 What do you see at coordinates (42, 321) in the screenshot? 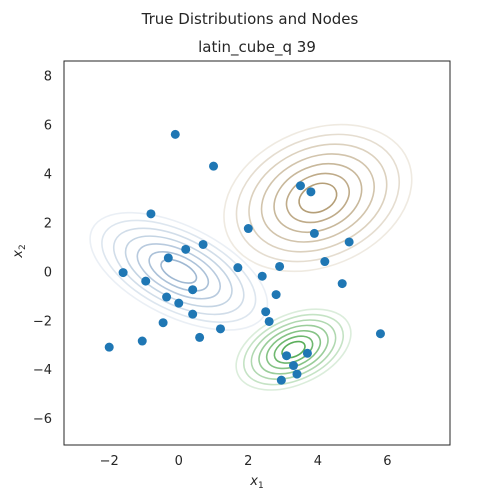
I see `y-tick-label: −2` at bounding box center [42, 321].